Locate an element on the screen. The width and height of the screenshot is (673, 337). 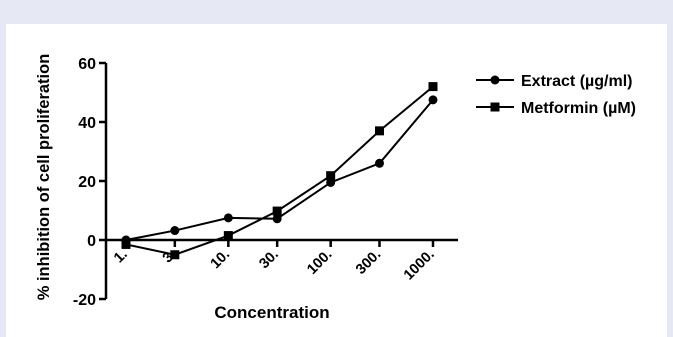
legend-marker-circle is located at coordinates (495, 80).